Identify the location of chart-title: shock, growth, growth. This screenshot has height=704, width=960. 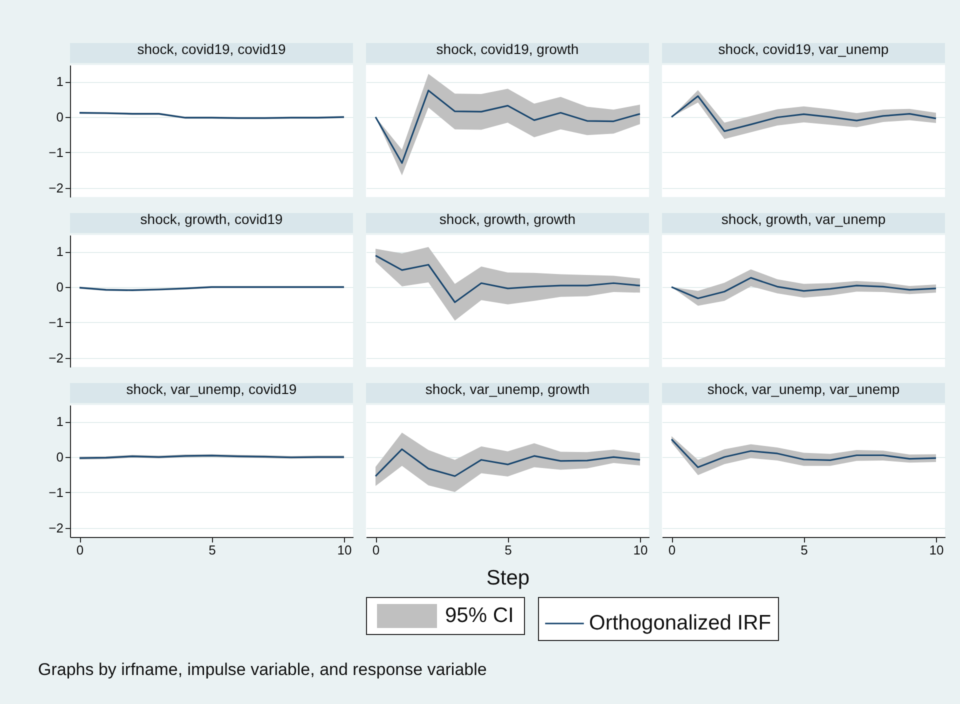
(507, 219).